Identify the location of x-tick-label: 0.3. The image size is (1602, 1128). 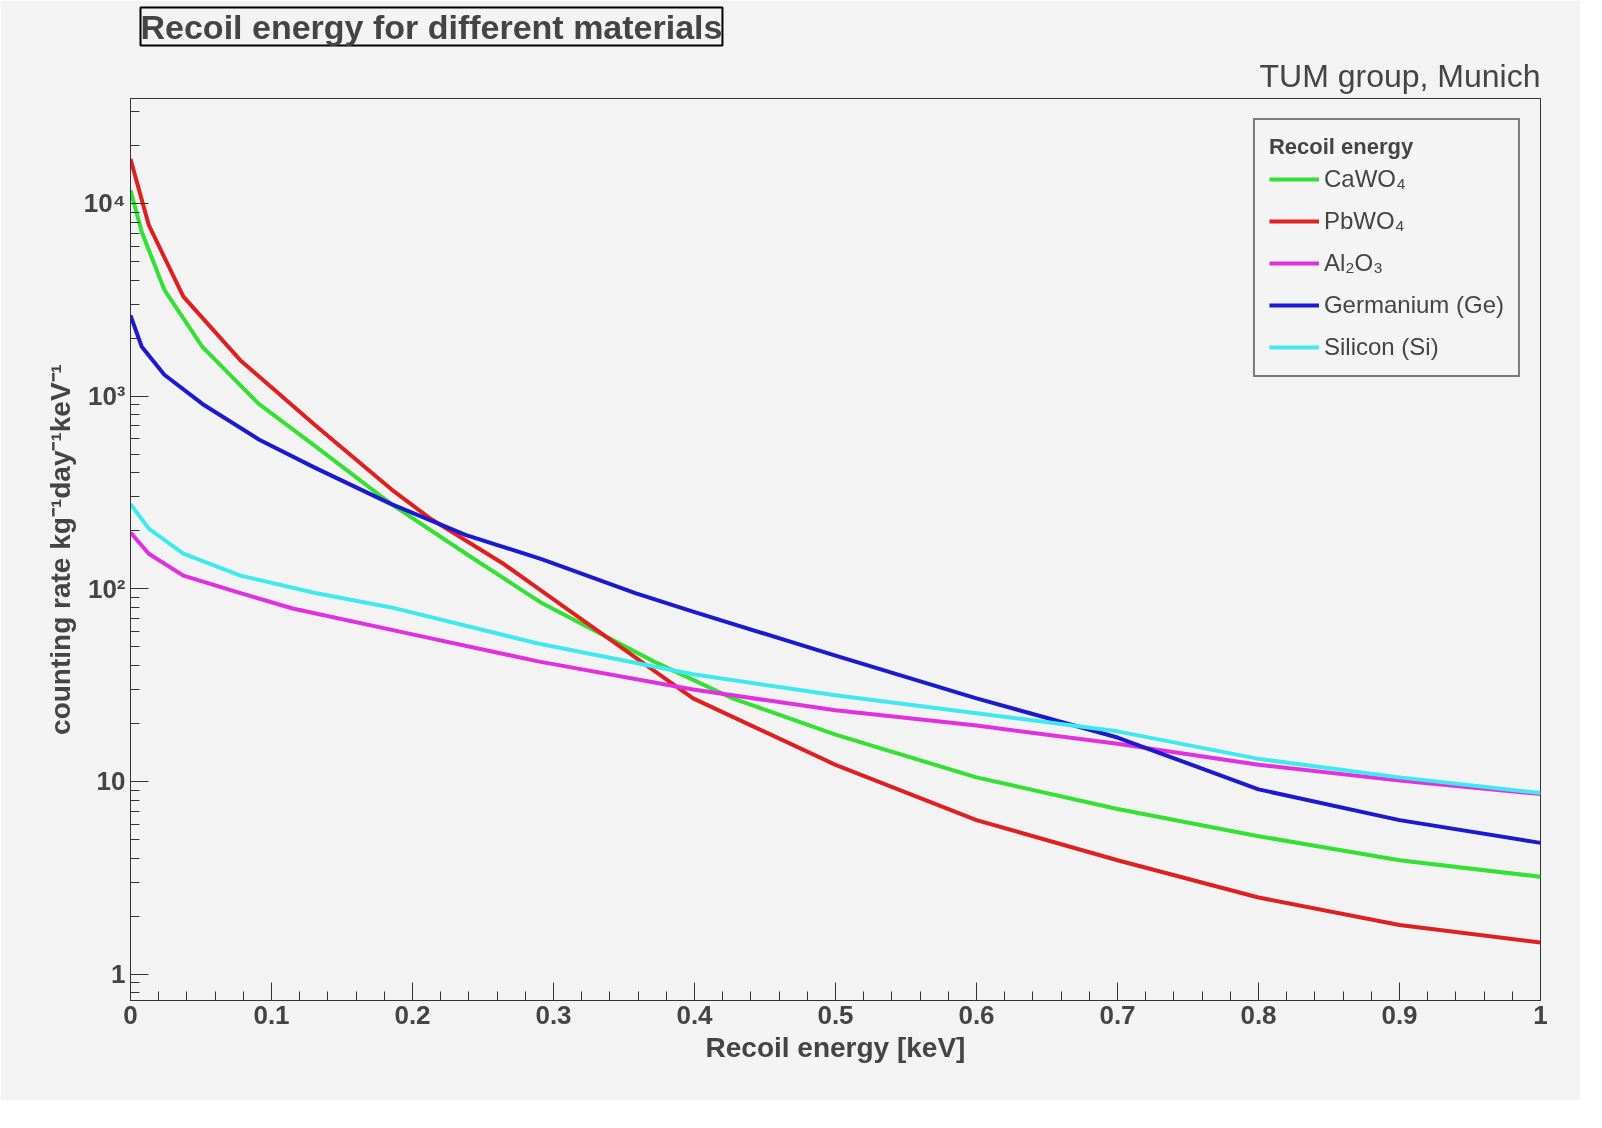
(553, 1014).